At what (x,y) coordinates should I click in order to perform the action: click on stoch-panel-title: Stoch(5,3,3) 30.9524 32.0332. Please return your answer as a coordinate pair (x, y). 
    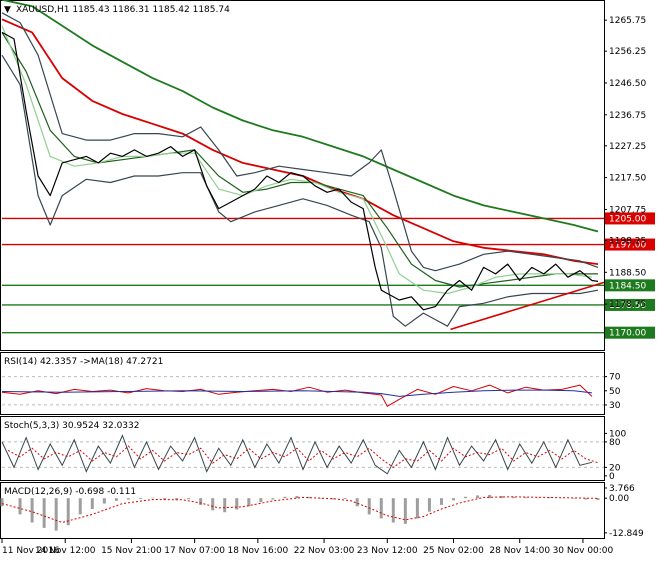
    Looking at the image, I should click on (71, 426).